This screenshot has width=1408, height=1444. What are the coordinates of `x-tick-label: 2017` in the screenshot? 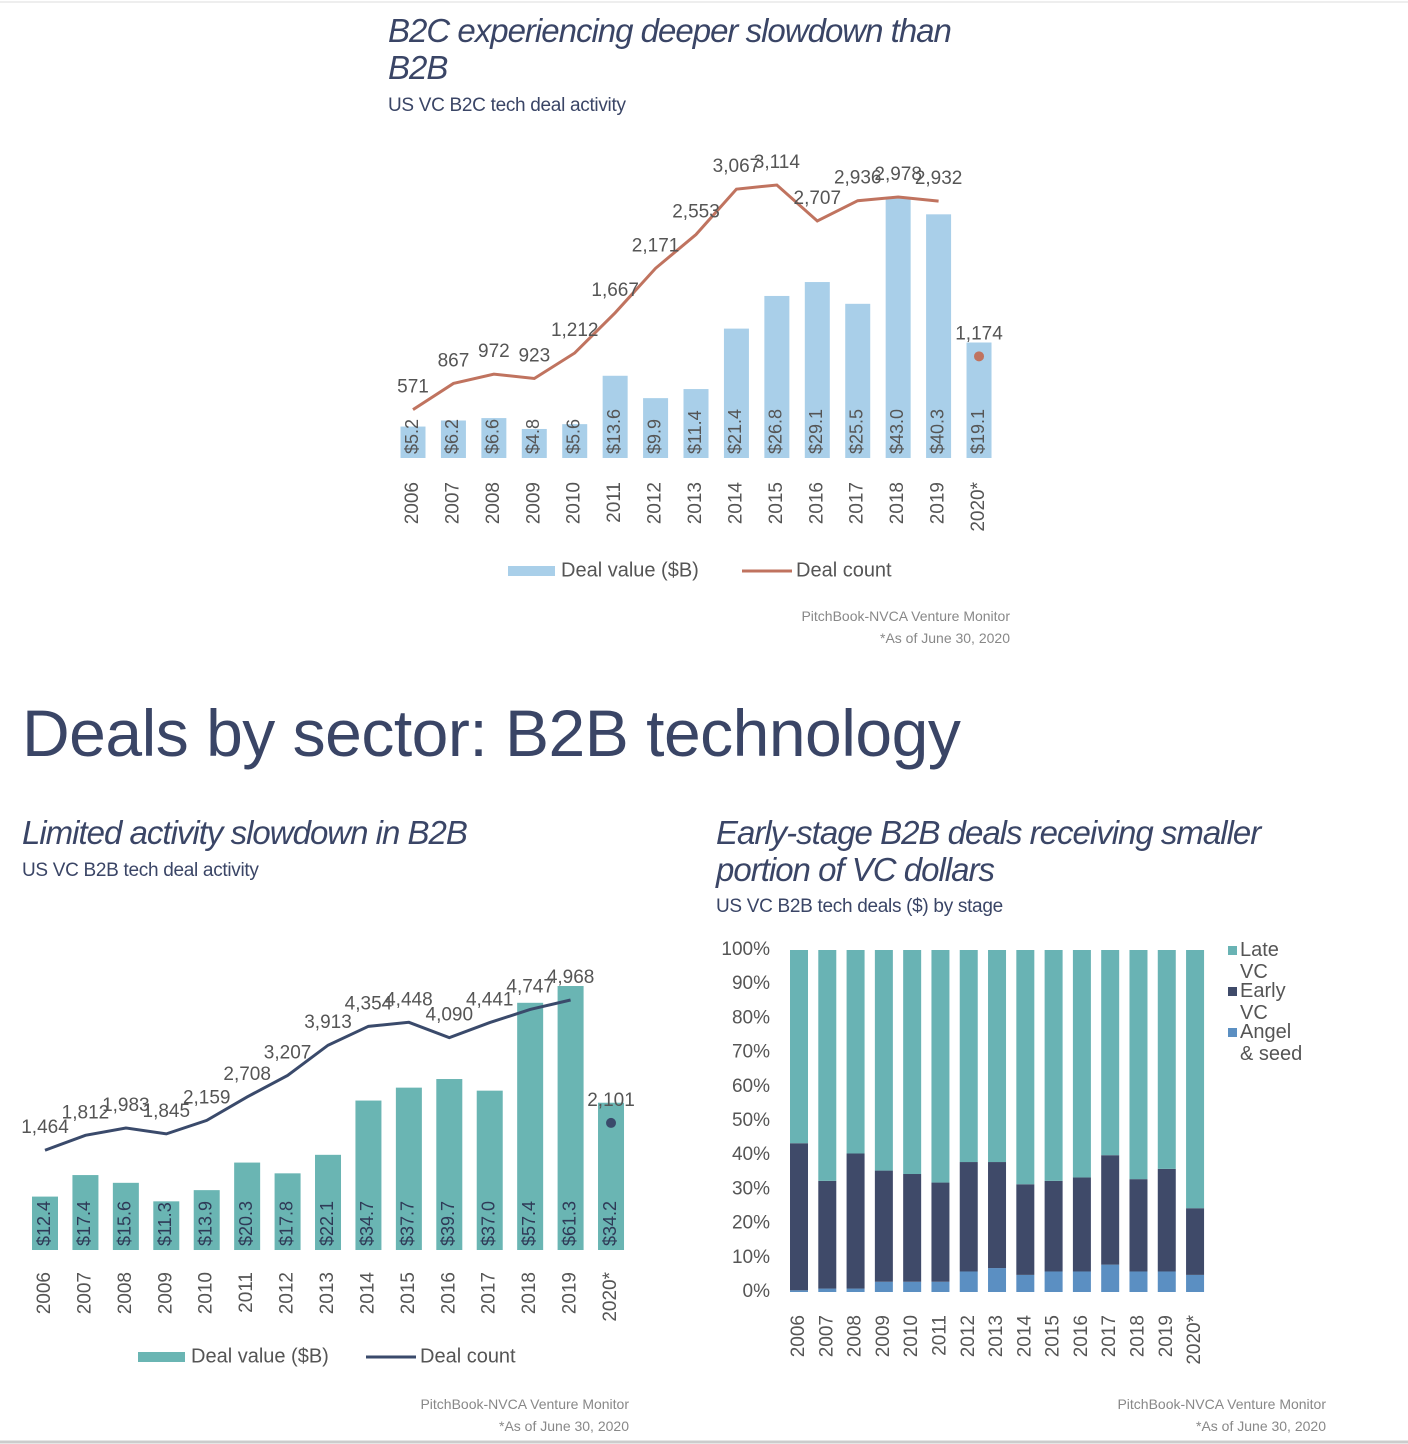 It's located at (1109, 1336).